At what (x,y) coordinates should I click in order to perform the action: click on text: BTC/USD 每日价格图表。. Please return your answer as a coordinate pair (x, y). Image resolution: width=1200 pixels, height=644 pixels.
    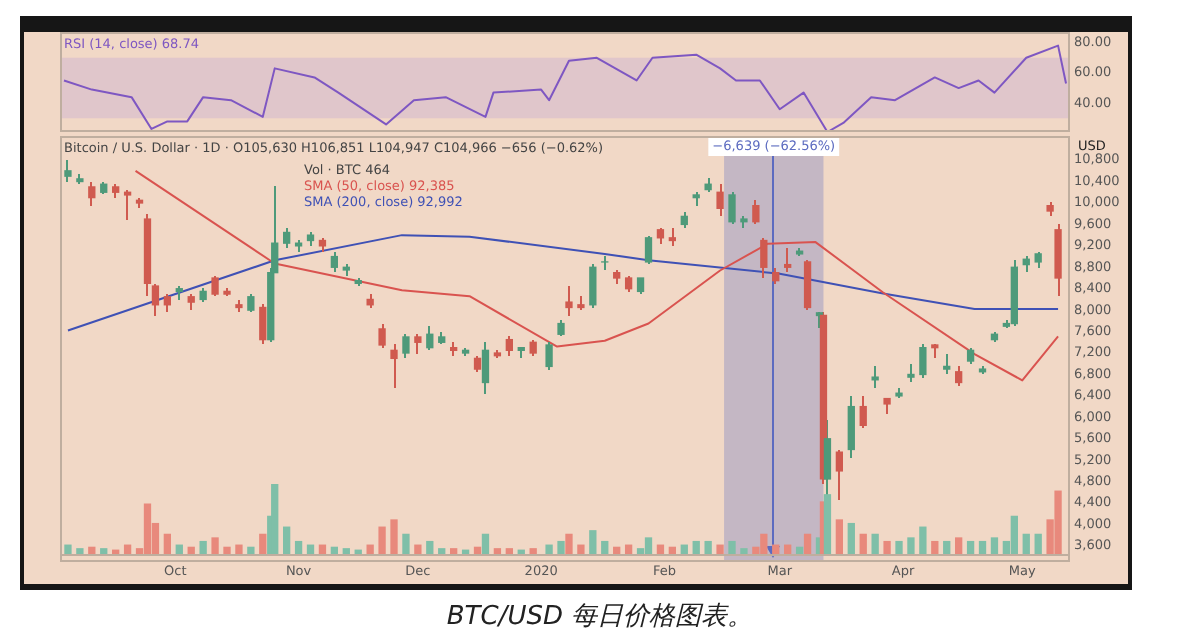
    Looking at the image, I should click on (600, 617).